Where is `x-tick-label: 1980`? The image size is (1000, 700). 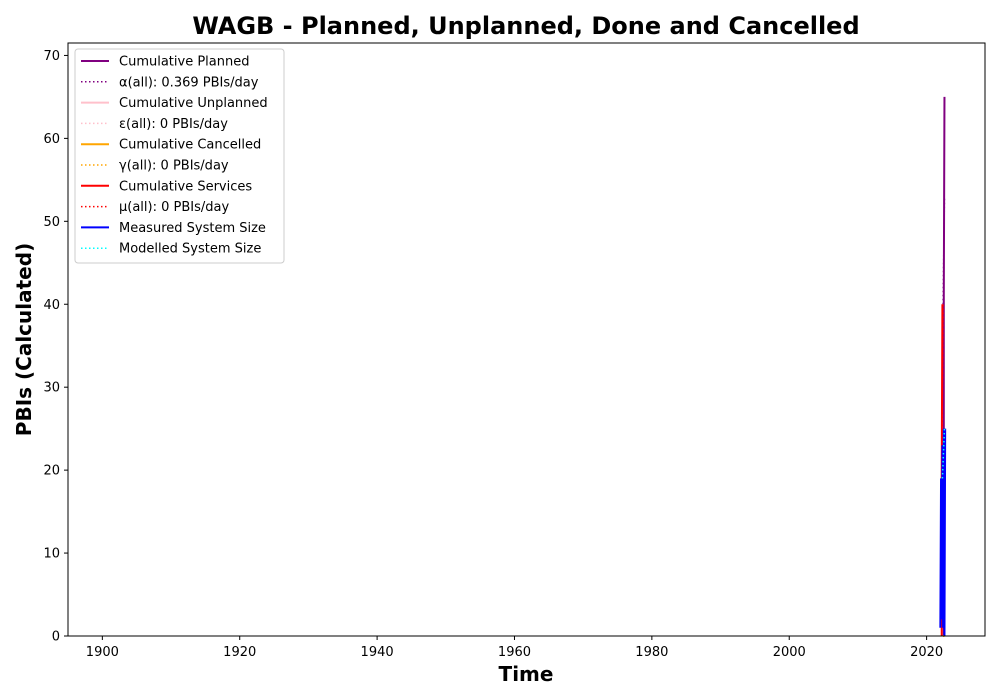 x-tick-label: 1980 is located at coordinates (651, 652).